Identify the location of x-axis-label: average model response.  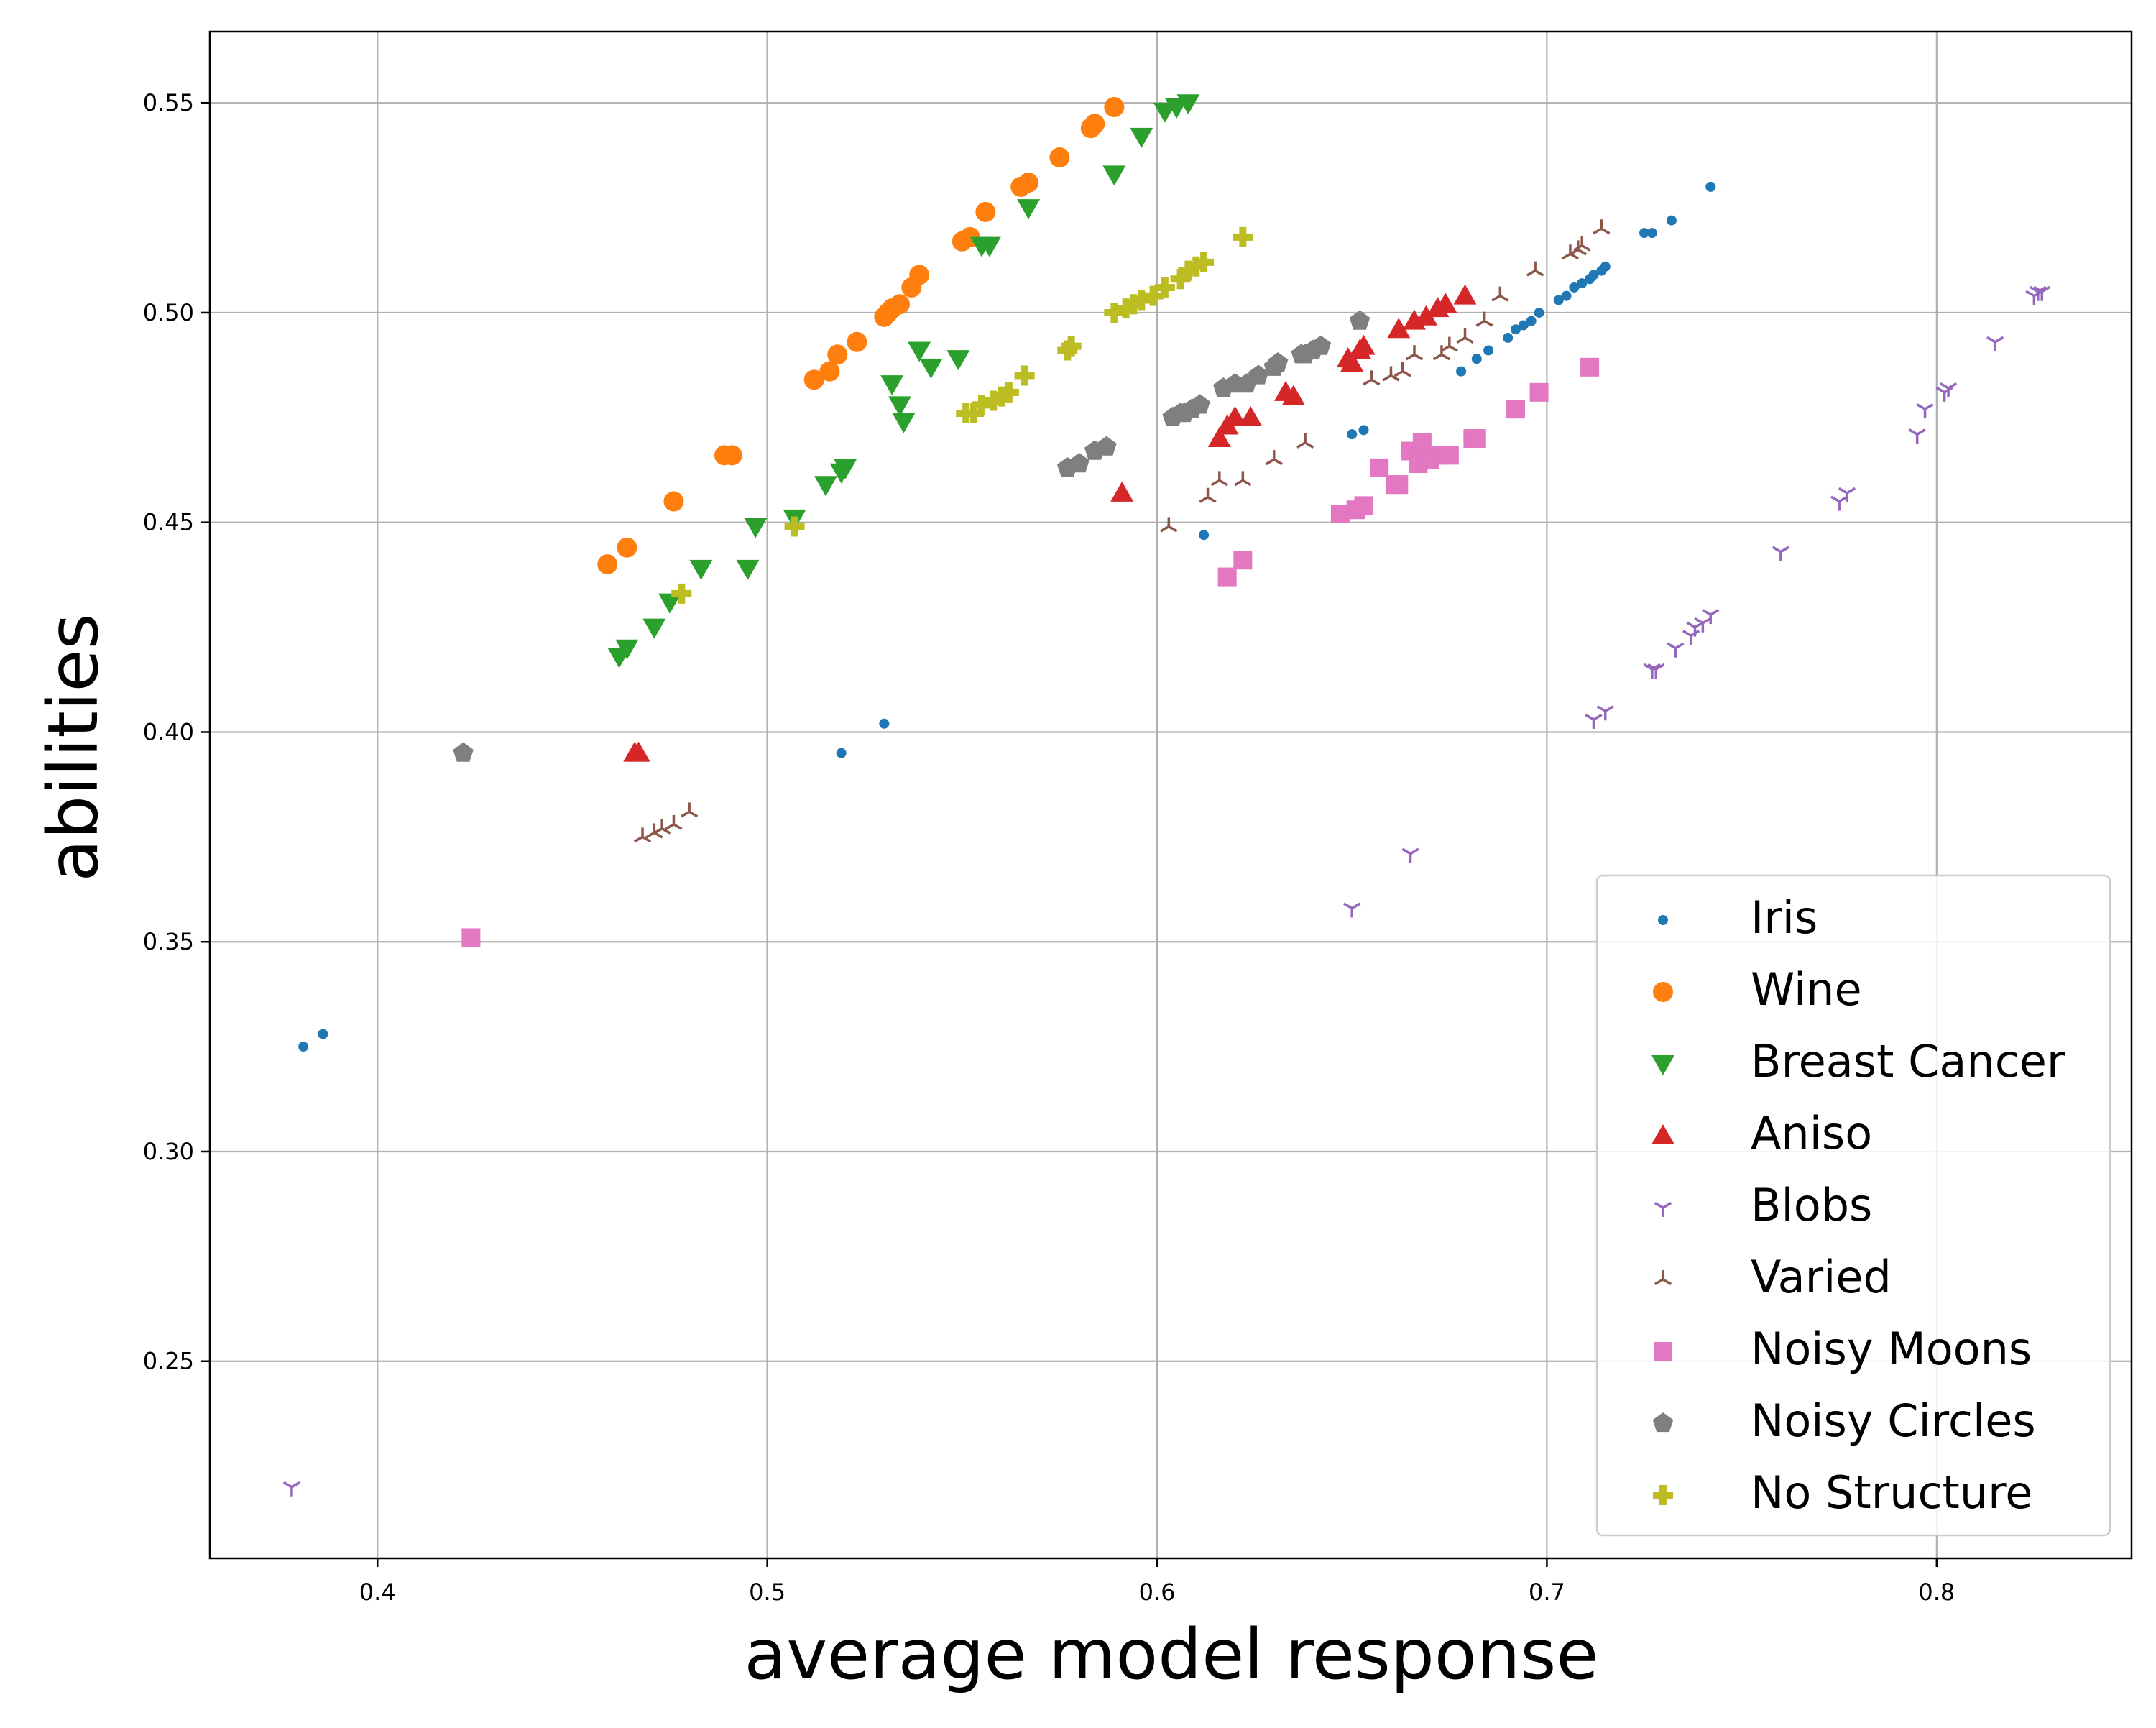
(1172, 1654).